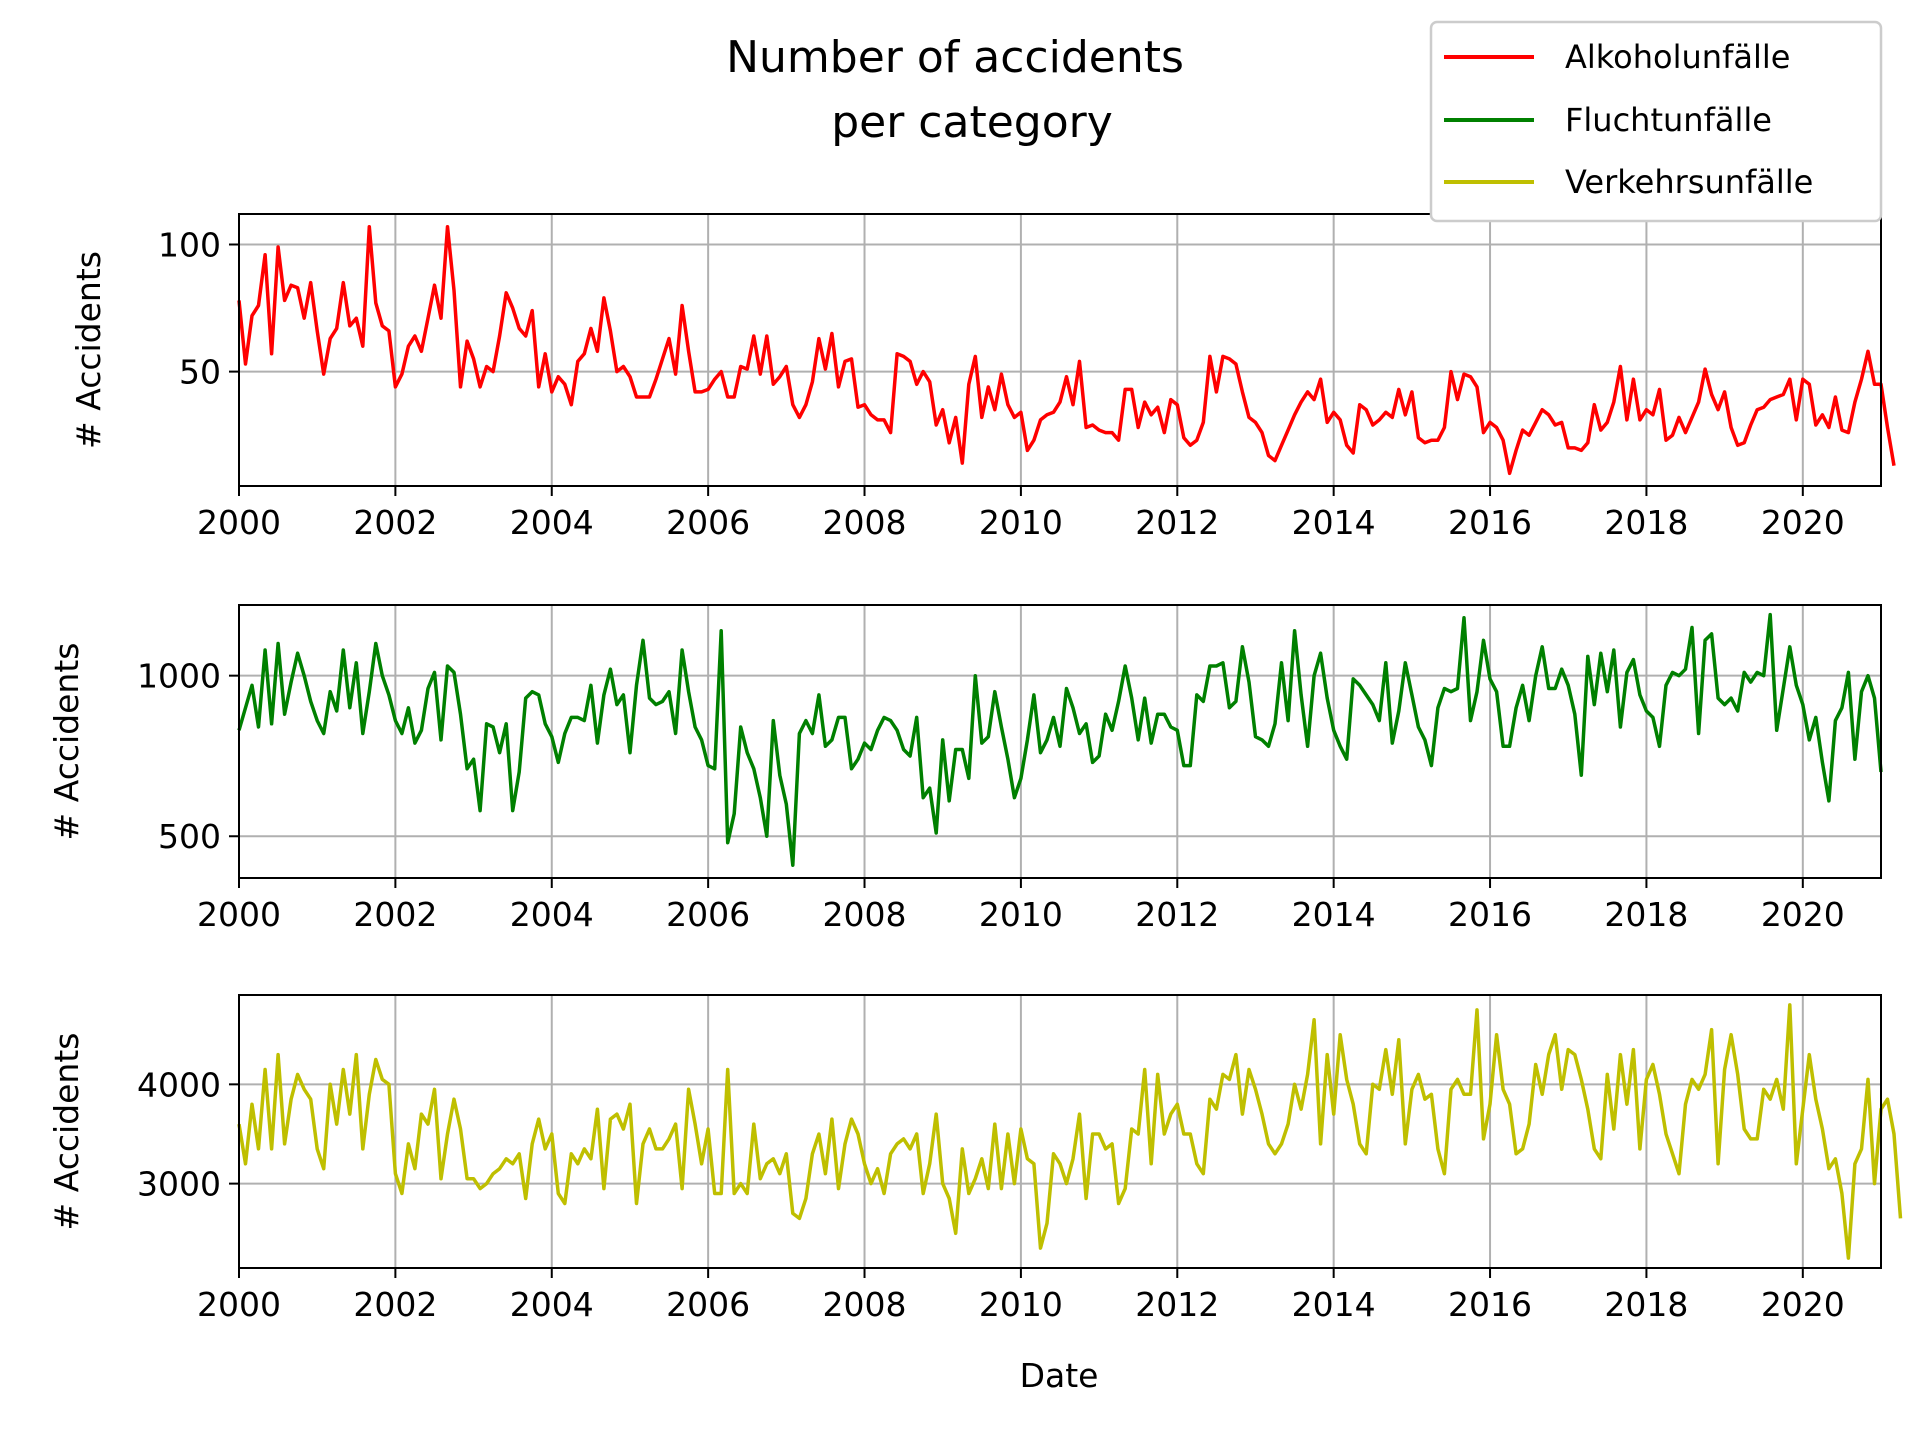 This screenshot has height=1440, width=1920. I want to click on chart-title-line: Number of accidents, so click(955, 57).